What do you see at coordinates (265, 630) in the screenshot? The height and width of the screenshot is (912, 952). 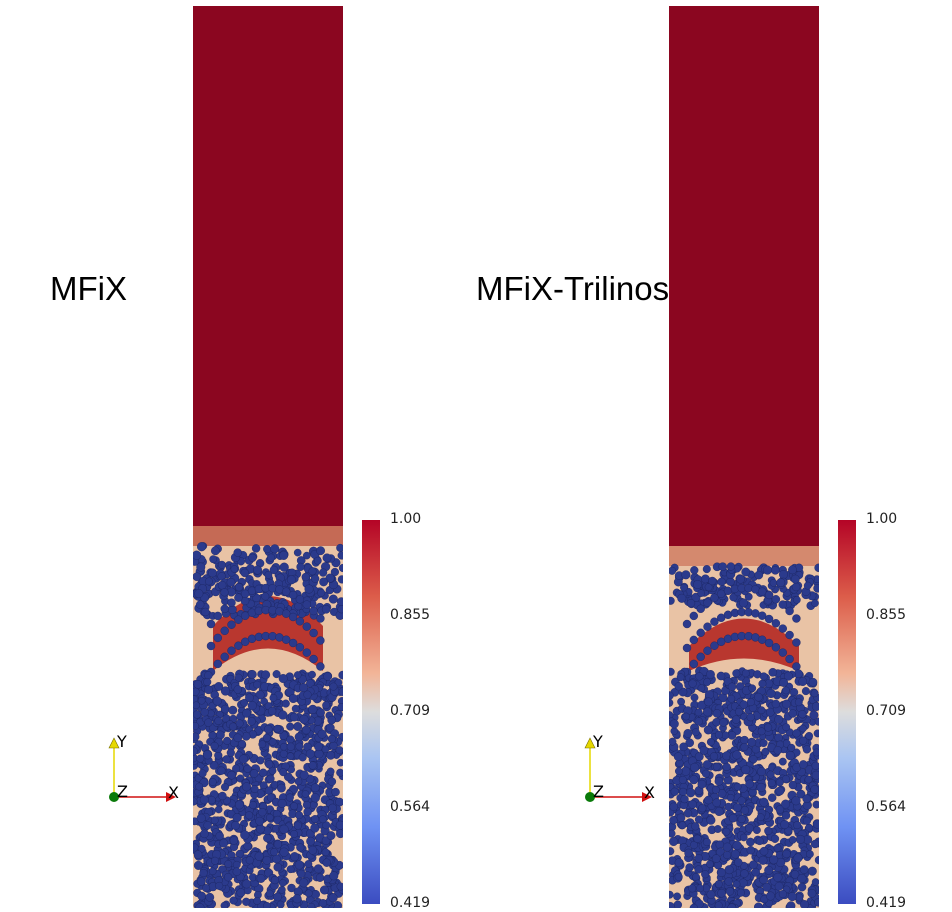 I see `particle-arcs` at bounding box center [265, 630].